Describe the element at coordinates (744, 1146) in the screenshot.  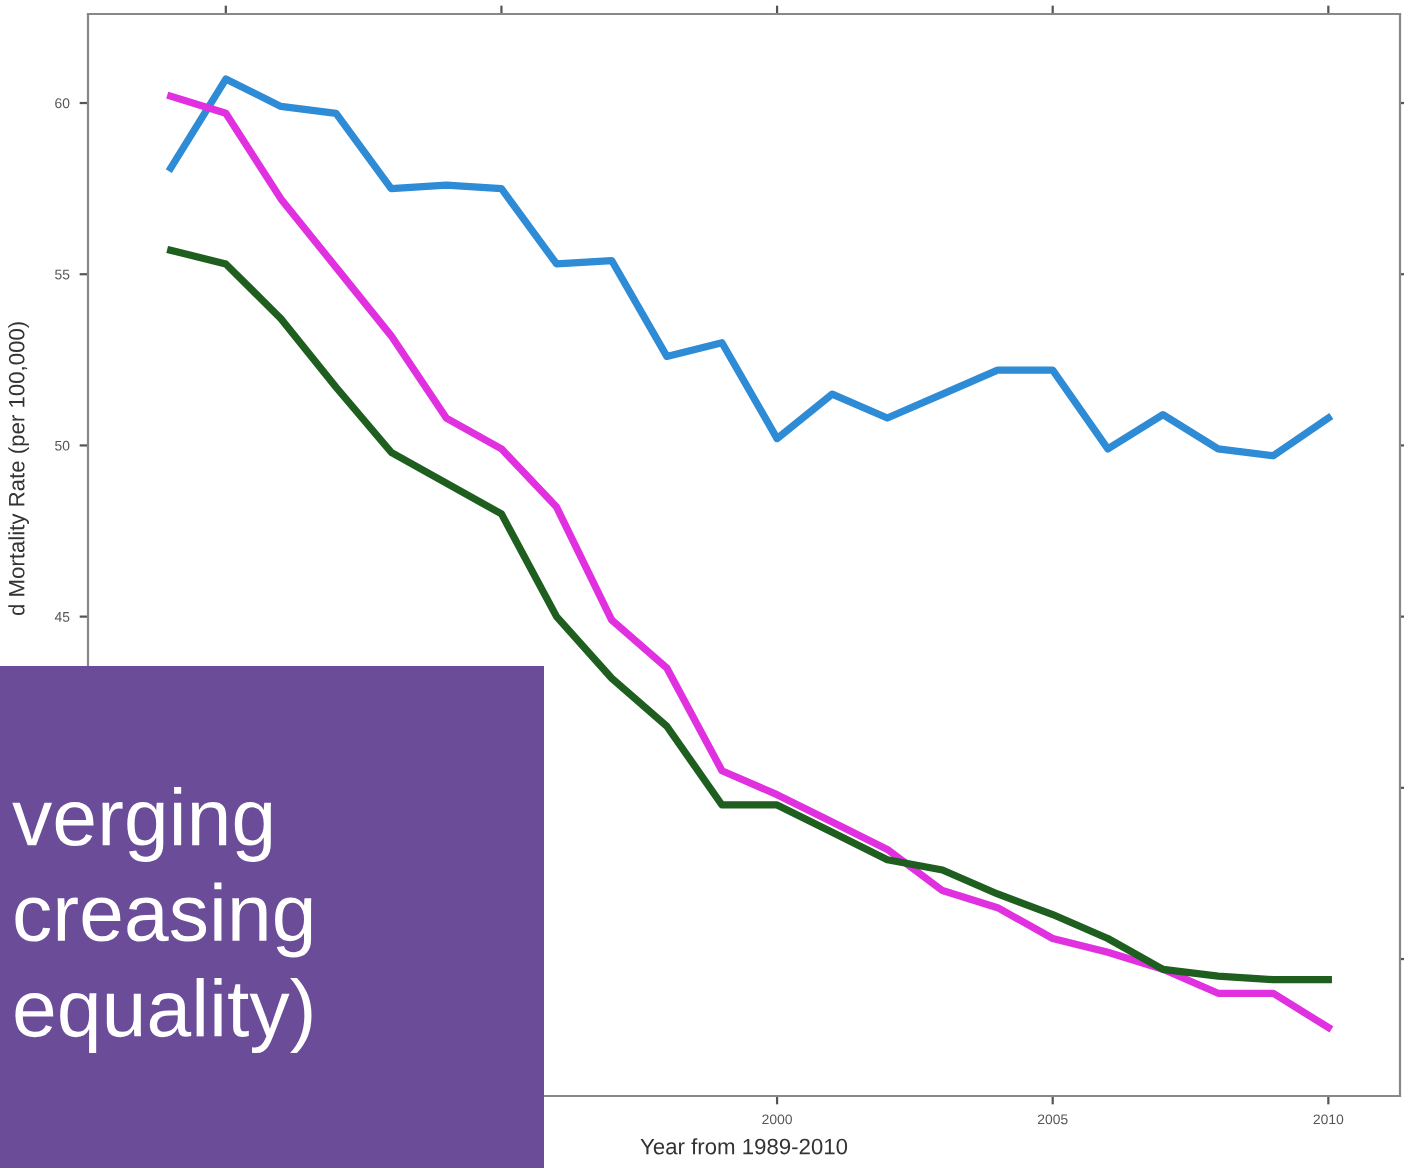
I see `x-axis-title: Year from 1989-2010` at that location.